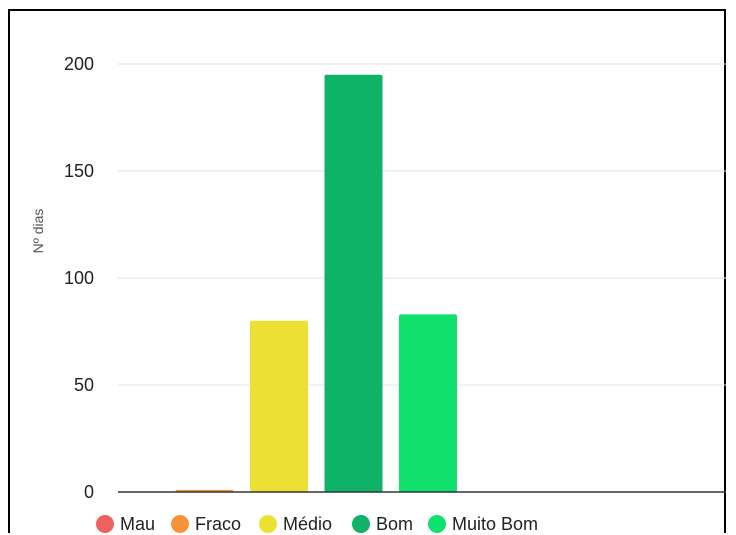 Image resolution: width=736 pixels, height=535 pixels. Describe the element at coordinates (307, 524) in the screenshot. I see `legend-label: Médio` at that location.